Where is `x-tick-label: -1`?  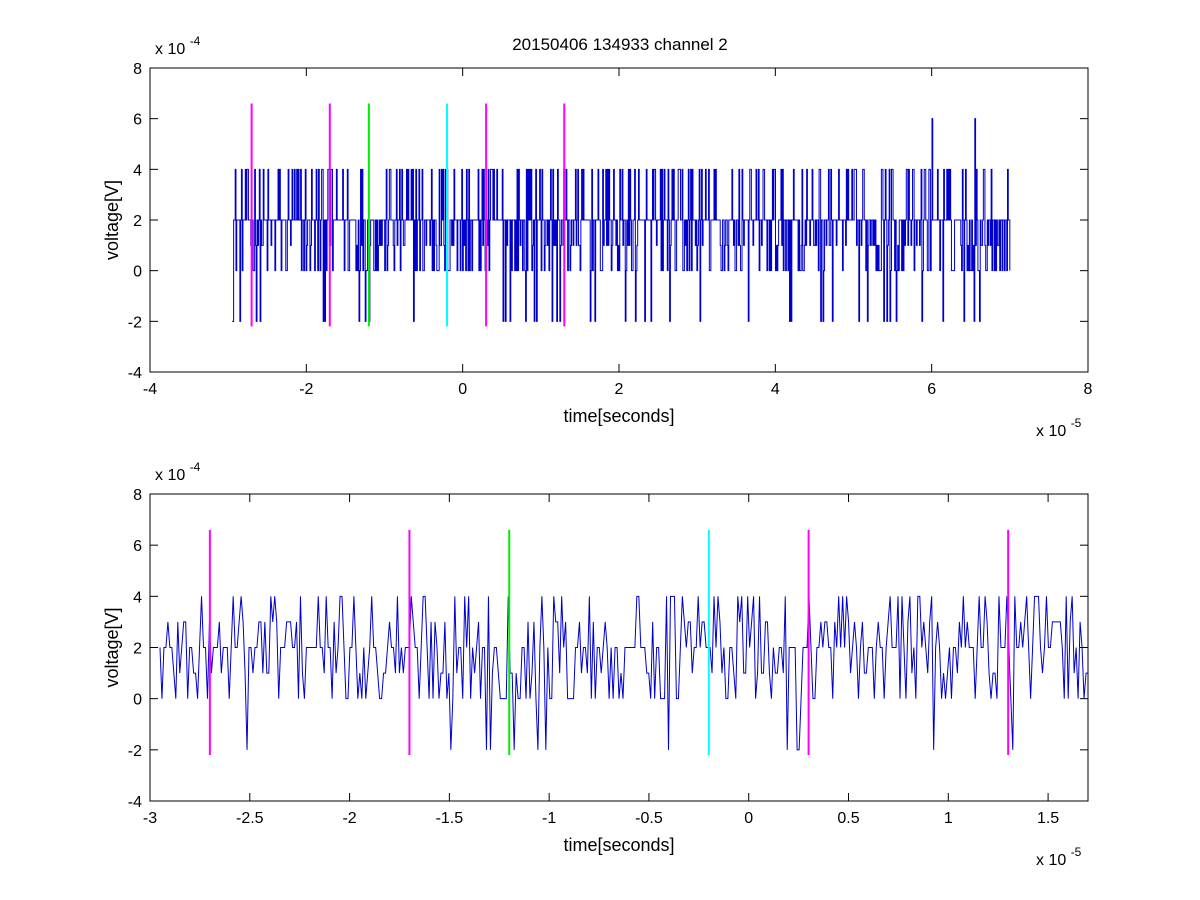
x-tick-label: -1 is located at coordinates (549, 818).